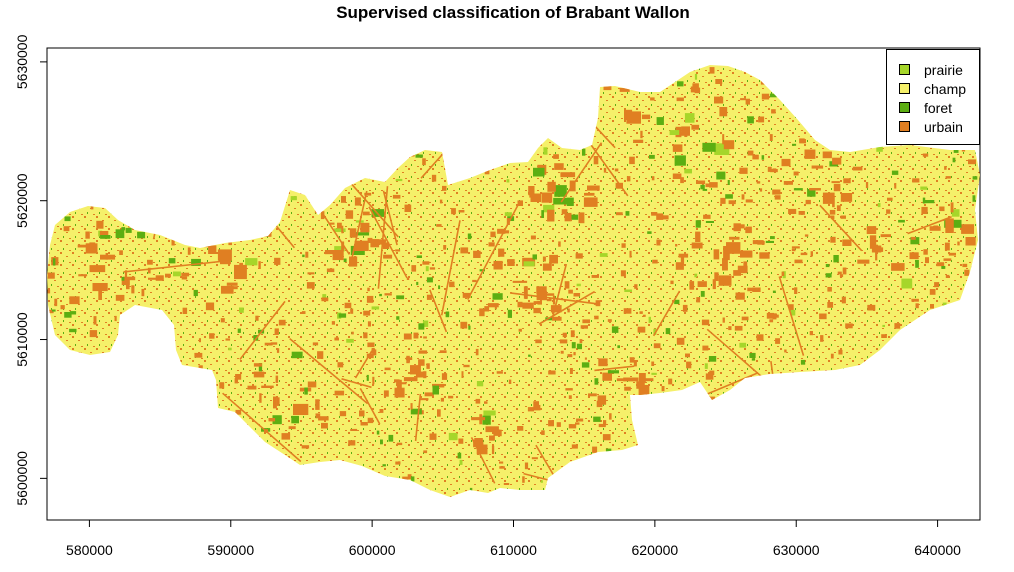 The image size is (1014, 572). I want to click on x-tick-label: 590000, so click(230, 550).